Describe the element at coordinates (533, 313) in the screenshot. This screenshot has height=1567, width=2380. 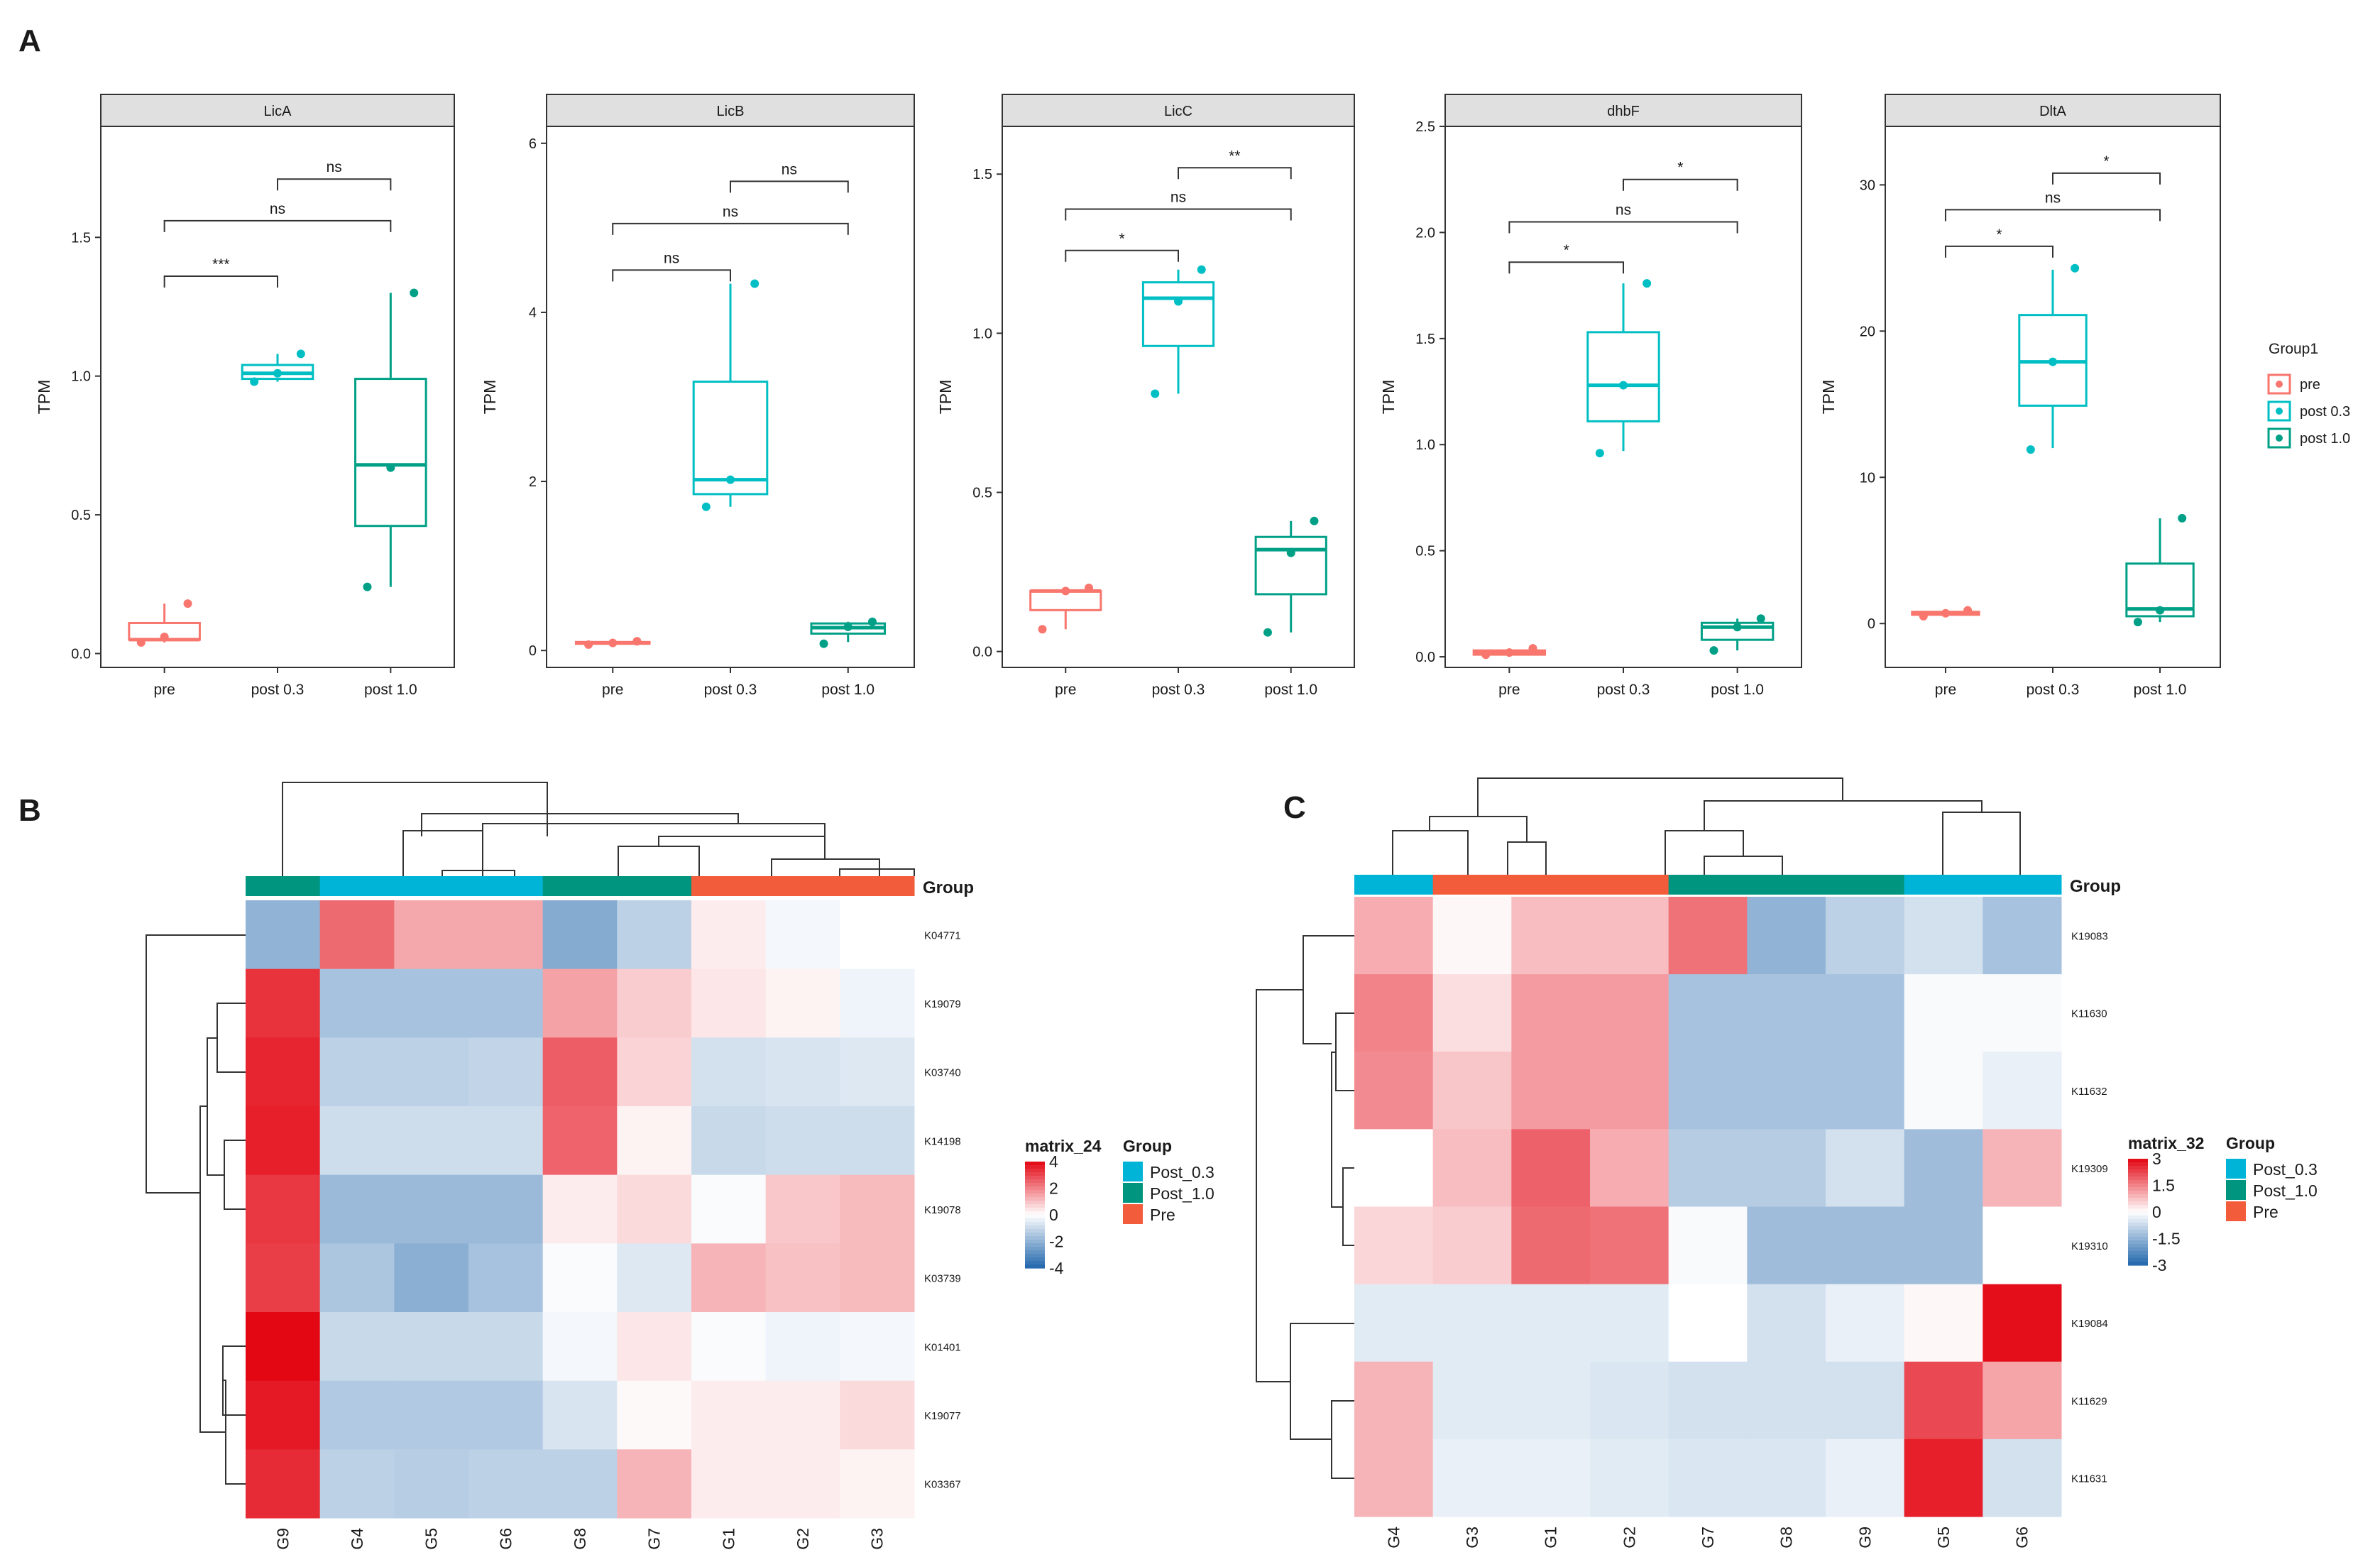
I see `y-tick-label: 4` at that location.